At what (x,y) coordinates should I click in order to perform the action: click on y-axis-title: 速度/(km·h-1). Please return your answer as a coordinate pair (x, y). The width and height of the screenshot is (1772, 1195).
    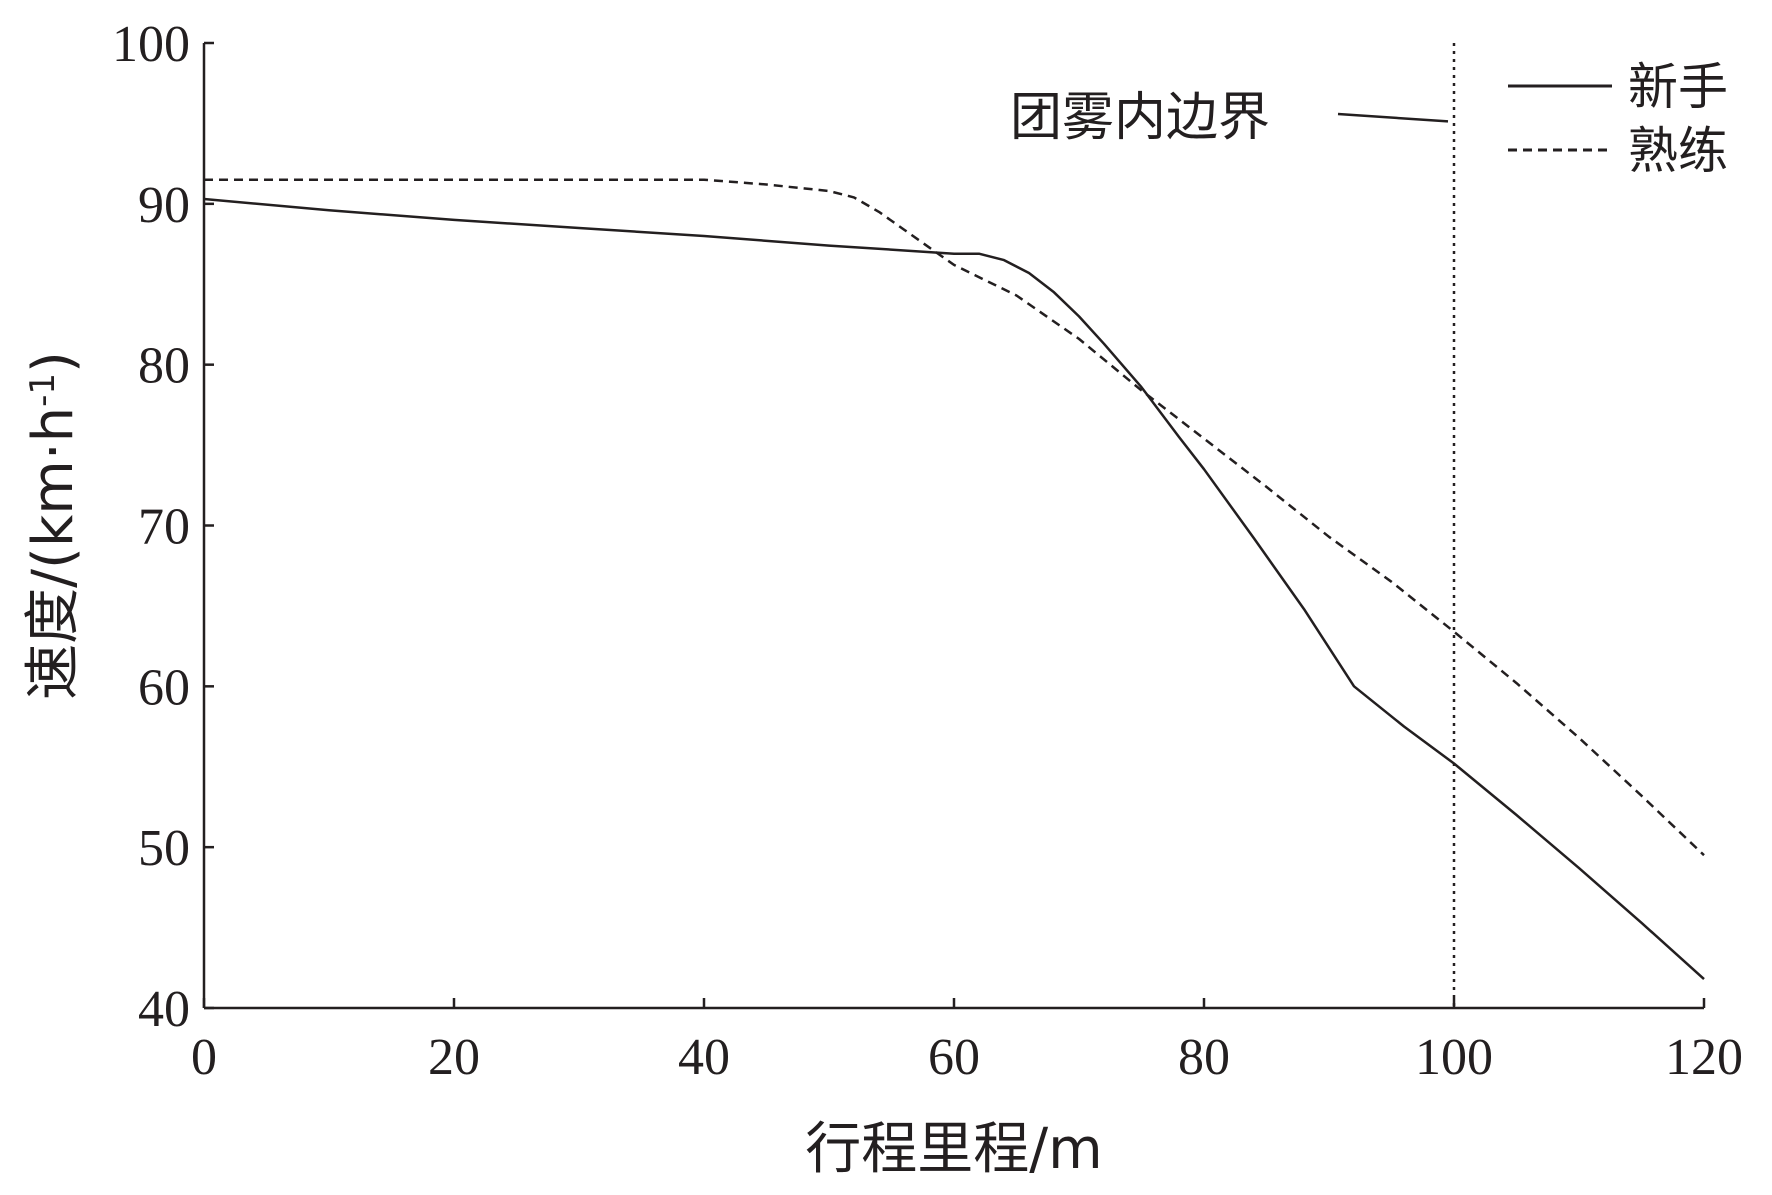
    Looking at the image, I should click on (53, 525).